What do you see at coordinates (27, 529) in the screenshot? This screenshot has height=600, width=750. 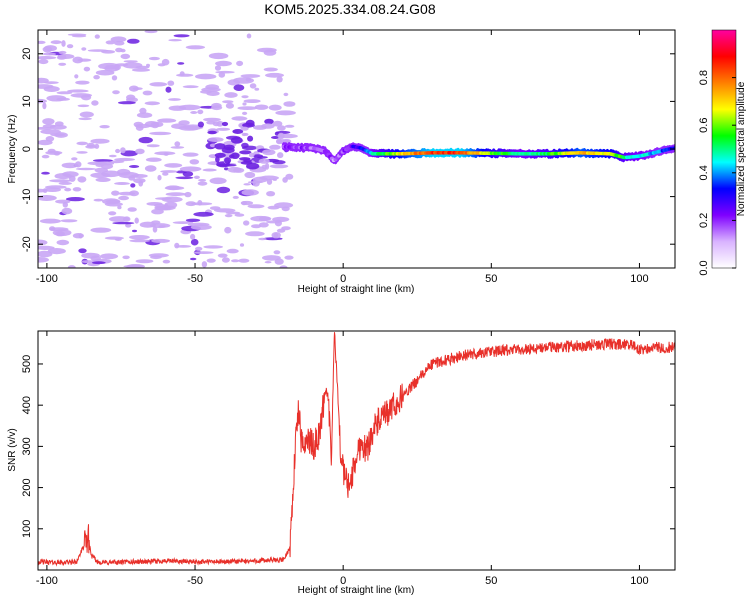 I see `y-tick-label: 100` at bounding box center [27, 529].